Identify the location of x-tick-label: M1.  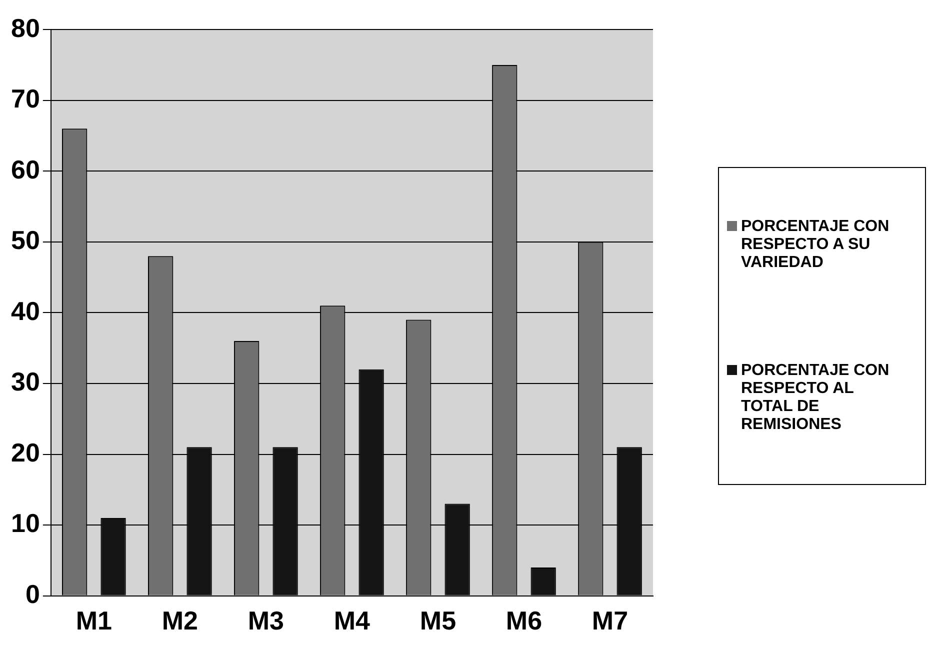
(94, 620).